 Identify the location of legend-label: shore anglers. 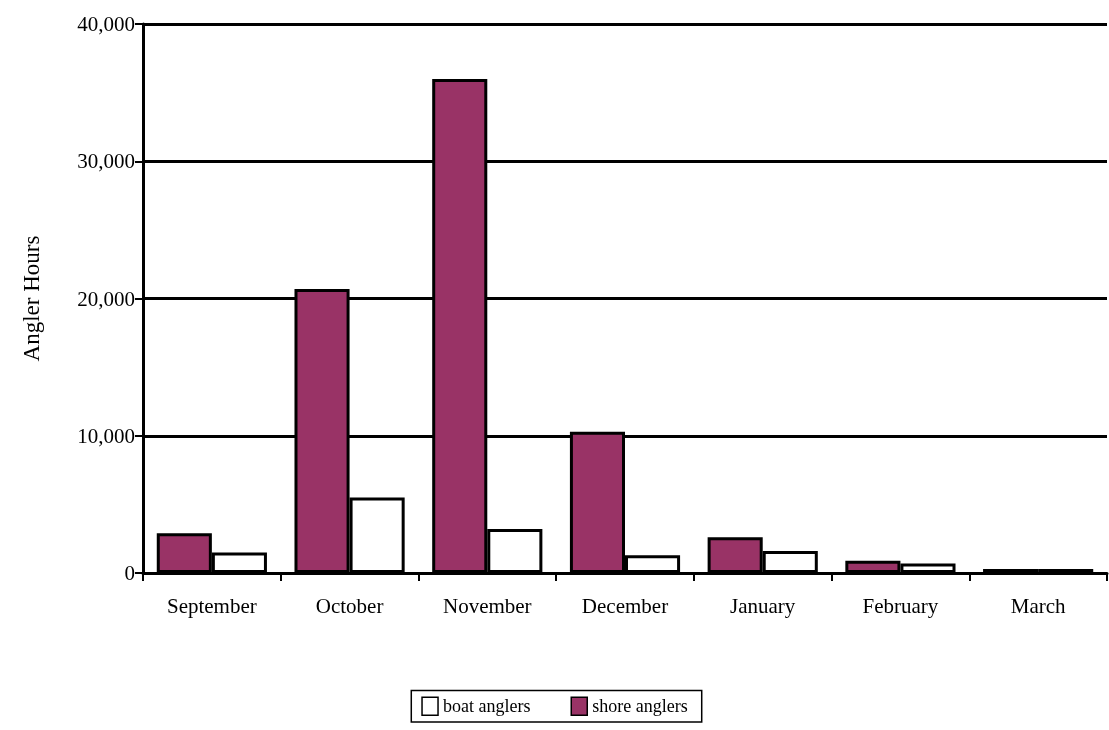
(640, 706).